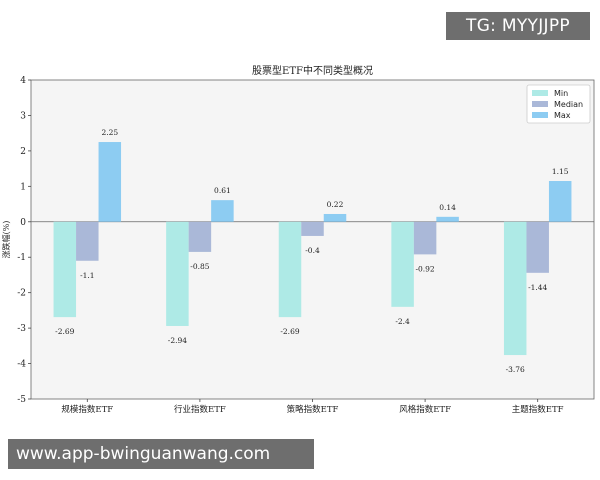 Image resolution: width=600 pixels, height=480 pixels. Describe the element at coordinates (23, 116) in the screenshot. I see `y-tick-label: 3` at that location.